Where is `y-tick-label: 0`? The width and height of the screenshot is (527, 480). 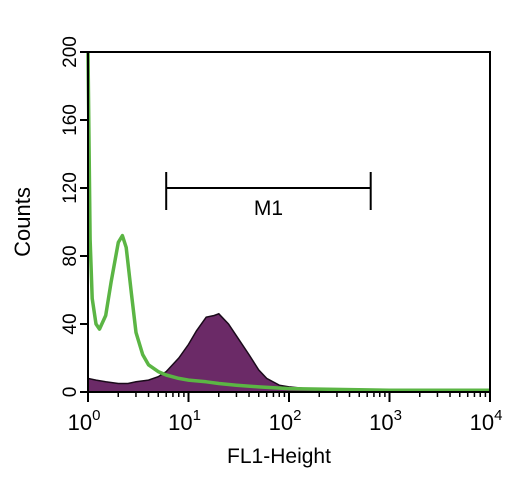
y-tick-label: 0 is located at coordinates (70, 392).